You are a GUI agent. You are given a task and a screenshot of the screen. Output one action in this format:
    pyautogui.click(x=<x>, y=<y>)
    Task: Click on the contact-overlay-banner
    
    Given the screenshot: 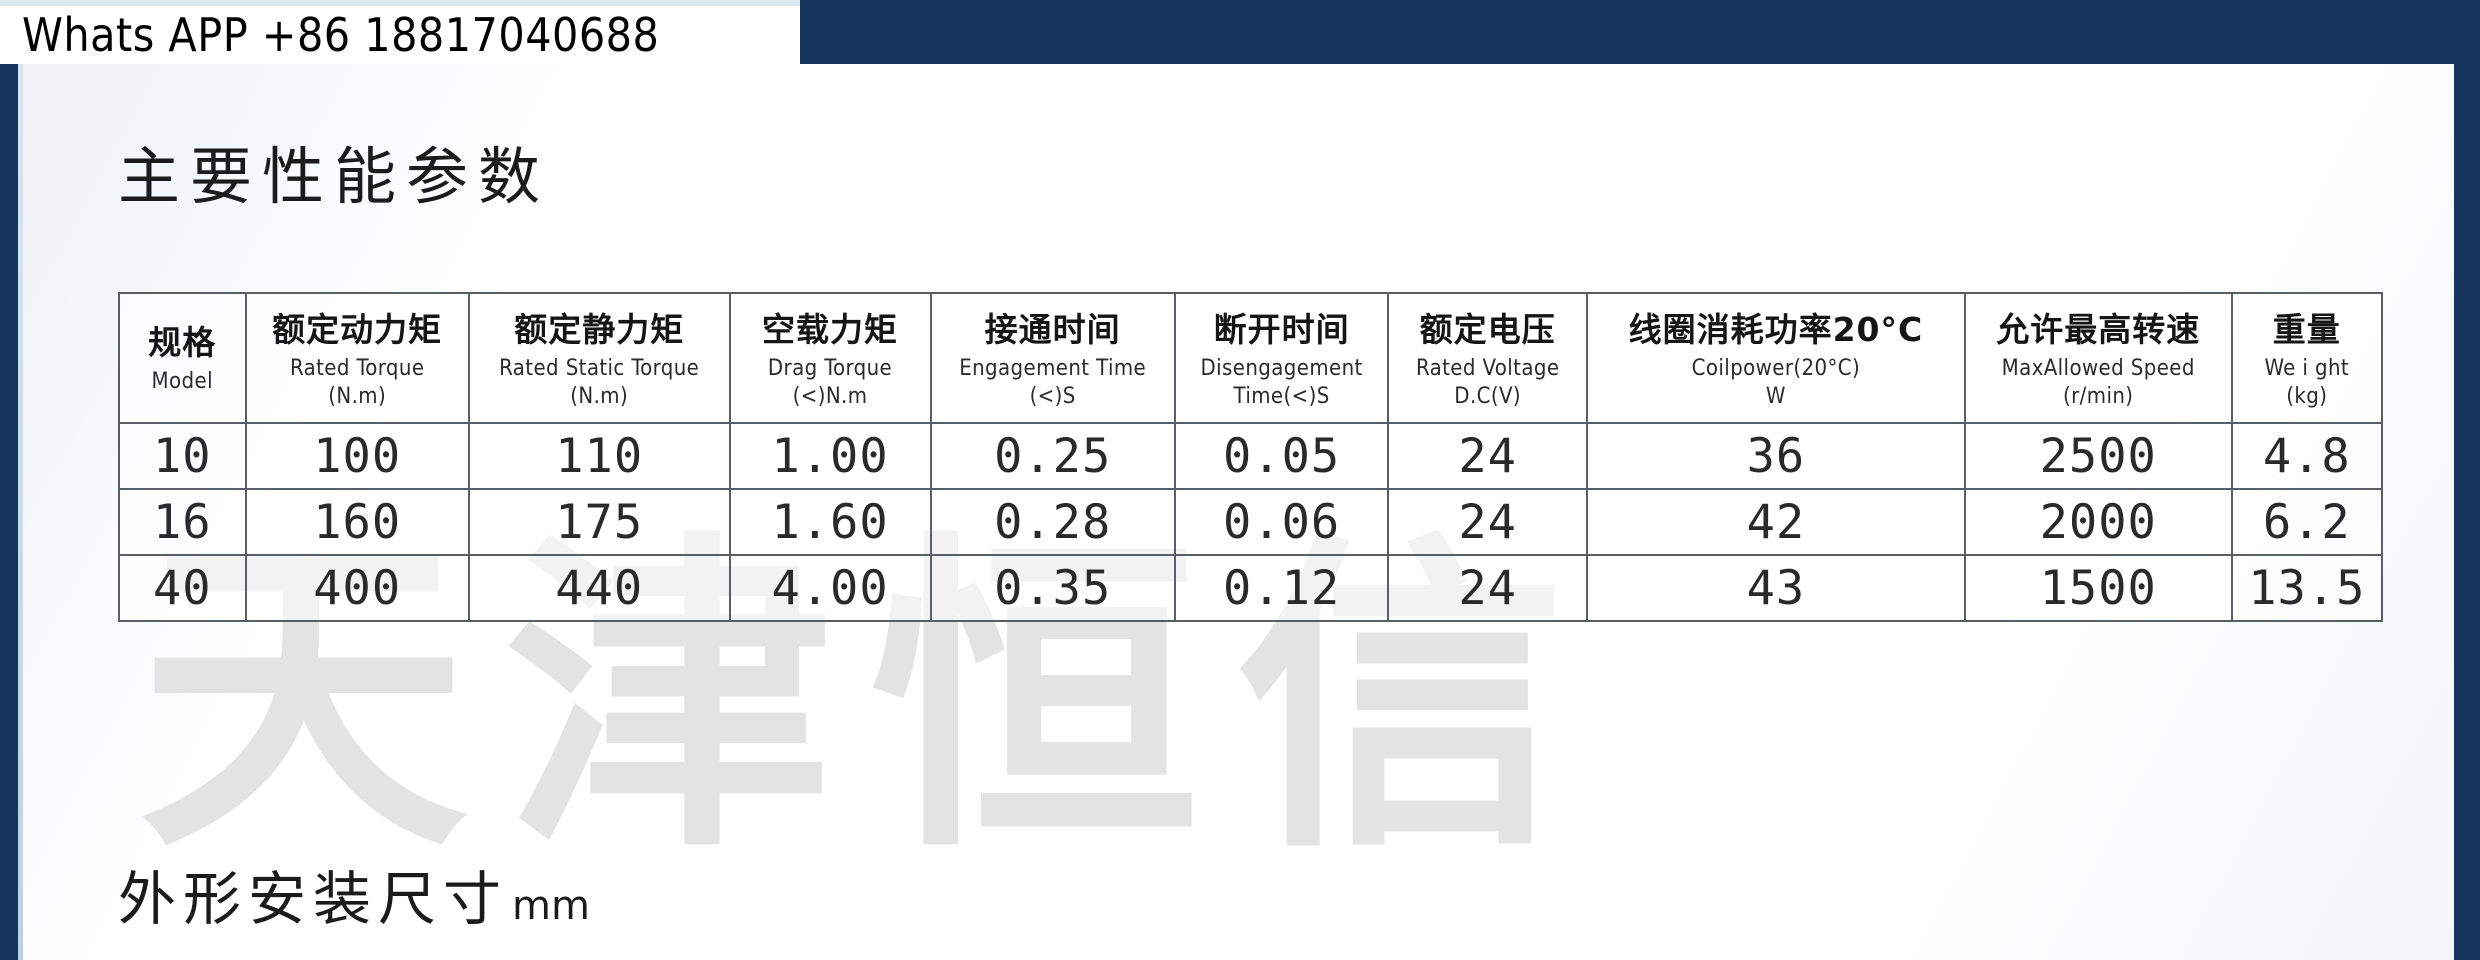 What is the action you would take?
    pyautogui.click(x=400, y=32)
    